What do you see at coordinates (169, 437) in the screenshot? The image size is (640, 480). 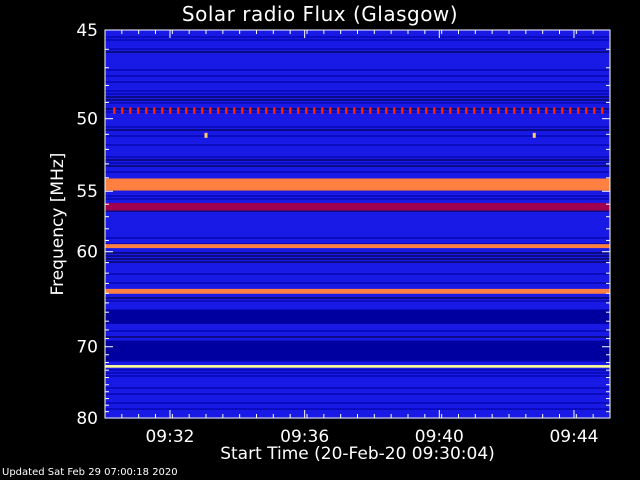 I see `x-tick-label: 09:32` at bounding box center [169, 437].